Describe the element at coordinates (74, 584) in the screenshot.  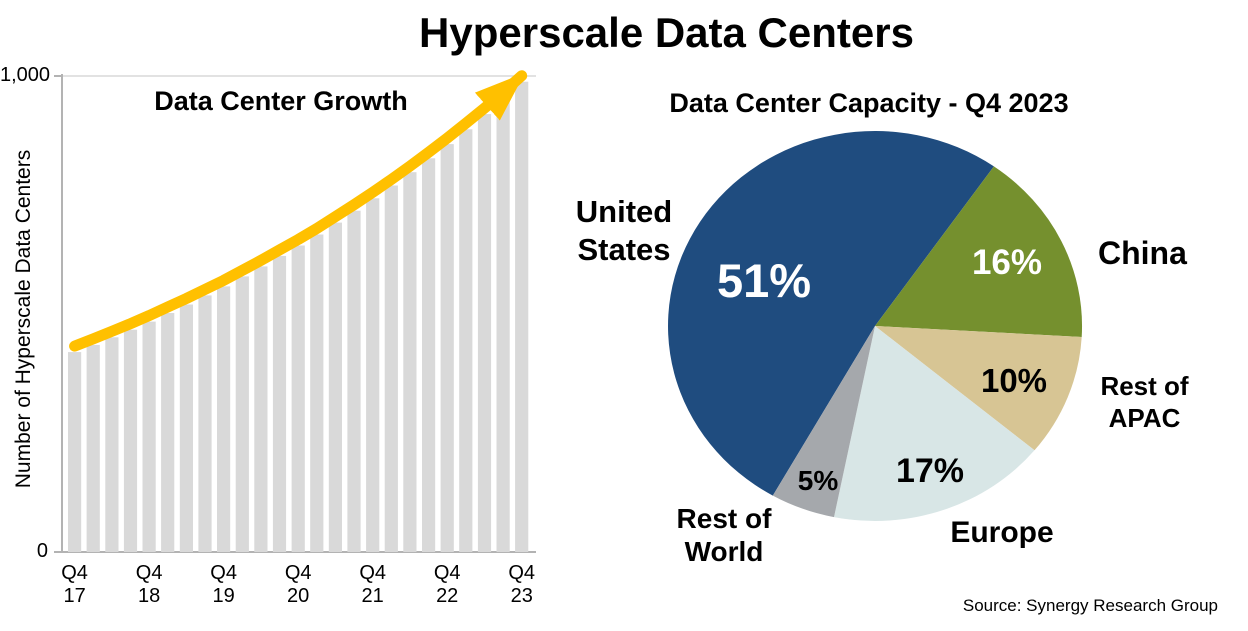
I see `x-tick-label: Q4 17` at that location.